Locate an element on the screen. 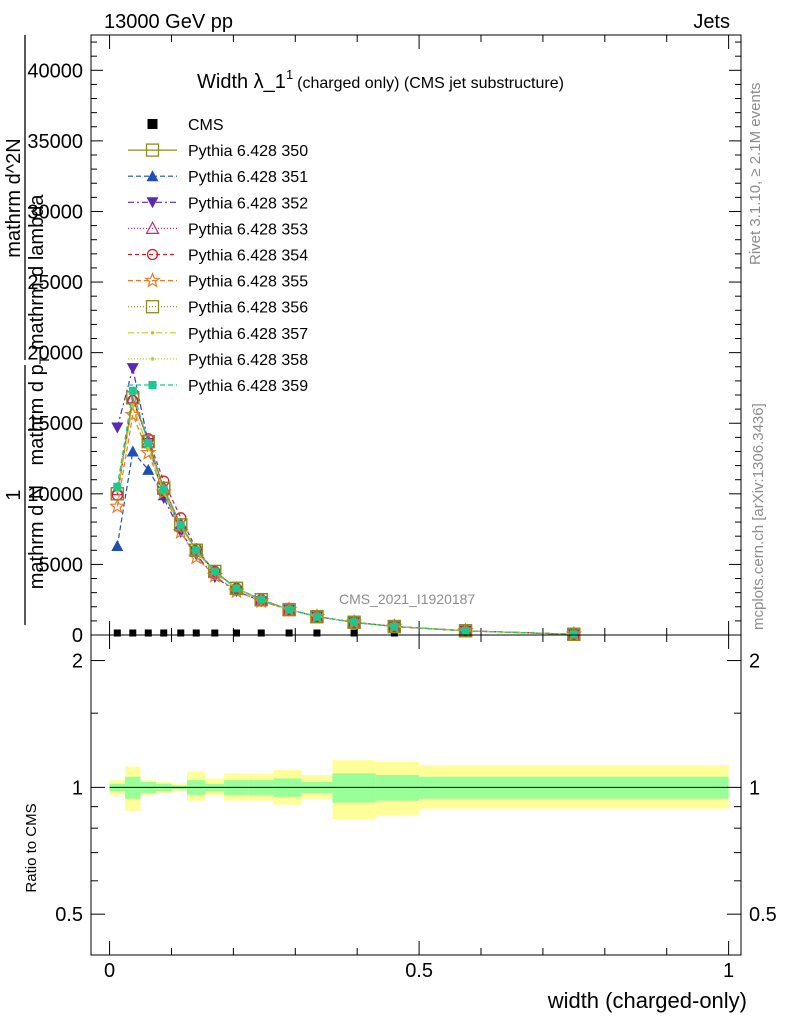 The image size is (786, 1024). main-ytick-label: 15000 is located at coordinates (55, 424).